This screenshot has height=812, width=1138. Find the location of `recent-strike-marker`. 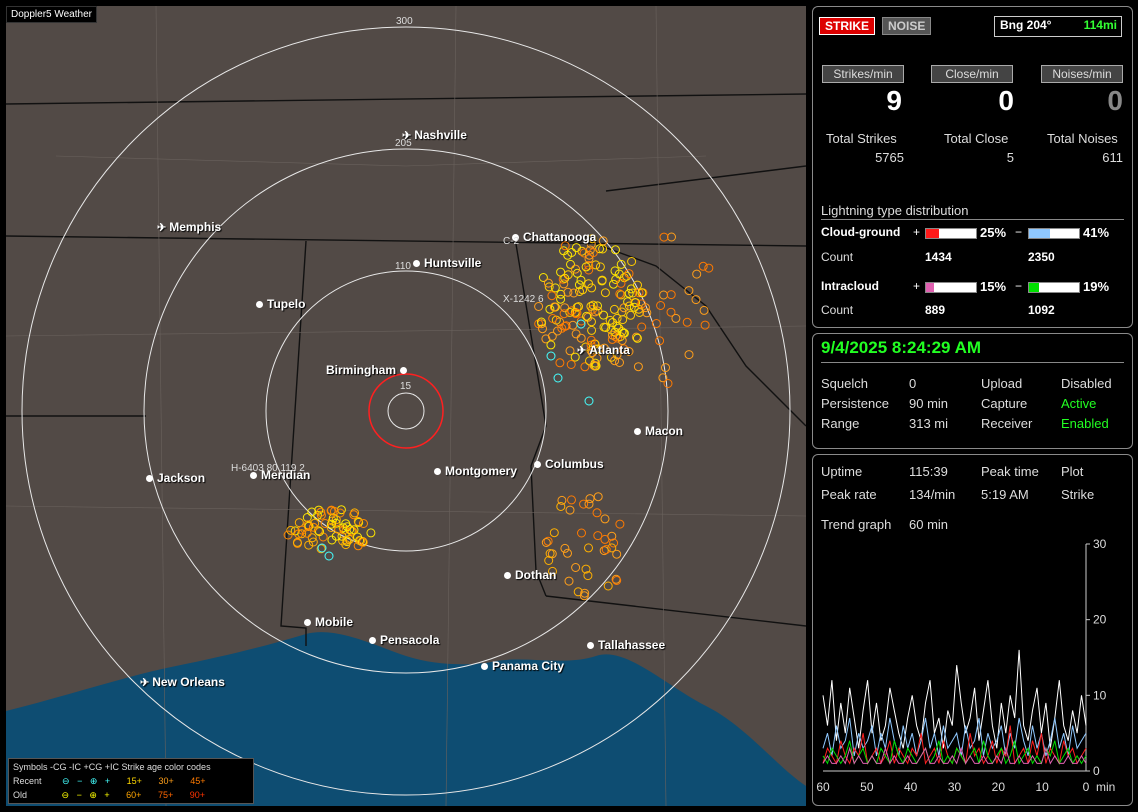

recent-strike-marker is located at coordinates (589, 401).